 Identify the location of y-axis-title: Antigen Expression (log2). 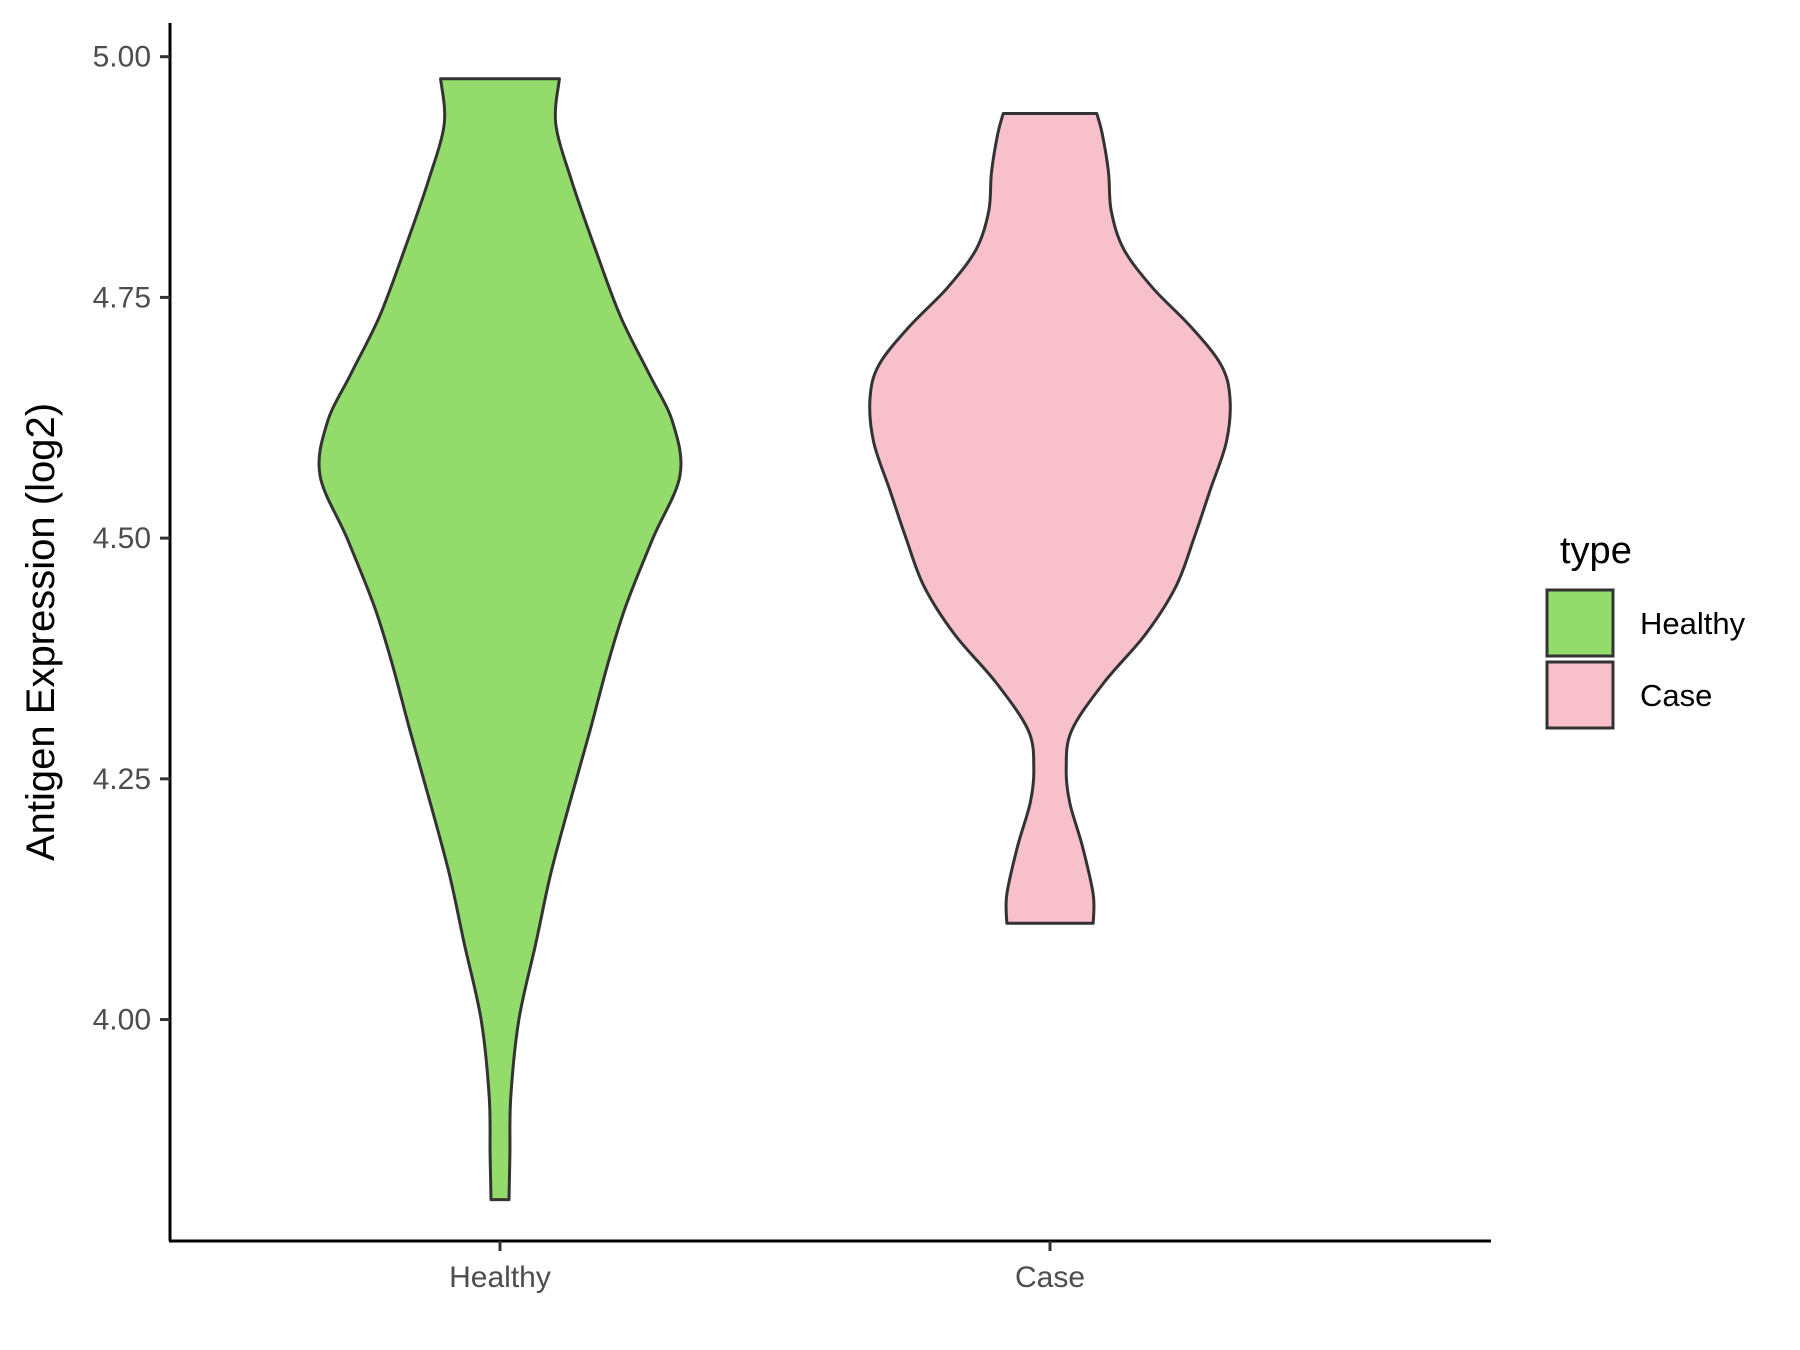
(41, 632).